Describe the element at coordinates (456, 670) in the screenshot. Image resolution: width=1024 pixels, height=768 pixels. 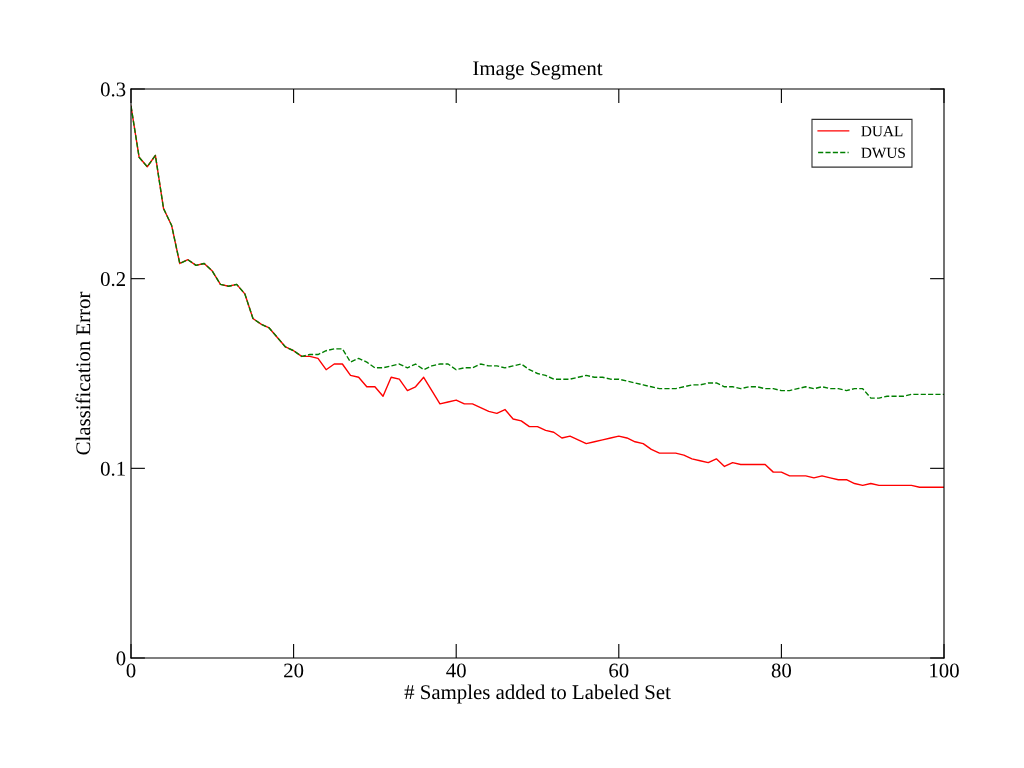
I see `x-tick-label: 40` at that location.